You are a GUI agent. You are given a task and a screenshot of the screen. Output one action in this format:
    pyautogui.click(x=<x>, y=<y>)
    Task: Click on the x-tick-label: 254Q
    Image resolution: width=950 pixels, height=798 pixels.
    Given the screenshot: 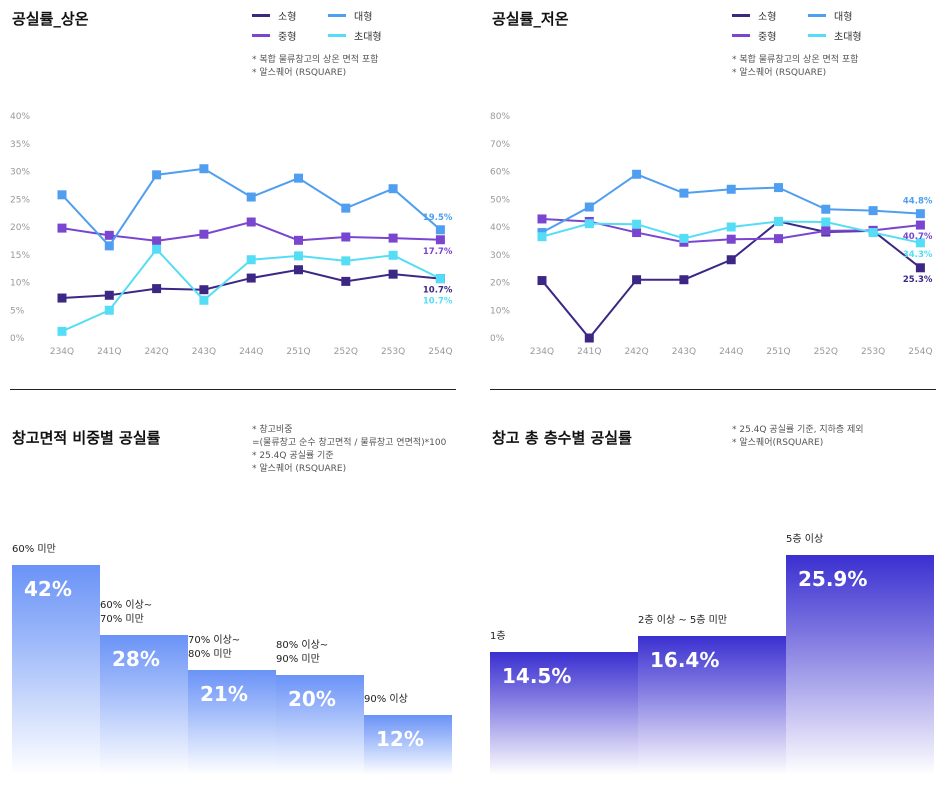 What is the action you would take?
    pyautogui.click(x=920, y=352)
    